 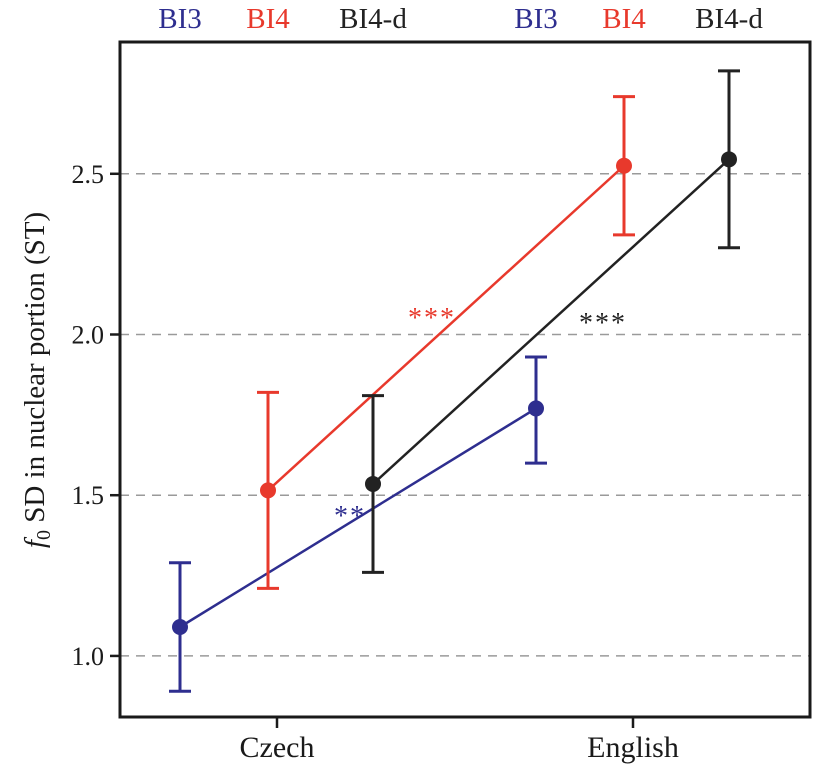 I want to click on y-tick-label: 1.0, so click(x=88, y=656).